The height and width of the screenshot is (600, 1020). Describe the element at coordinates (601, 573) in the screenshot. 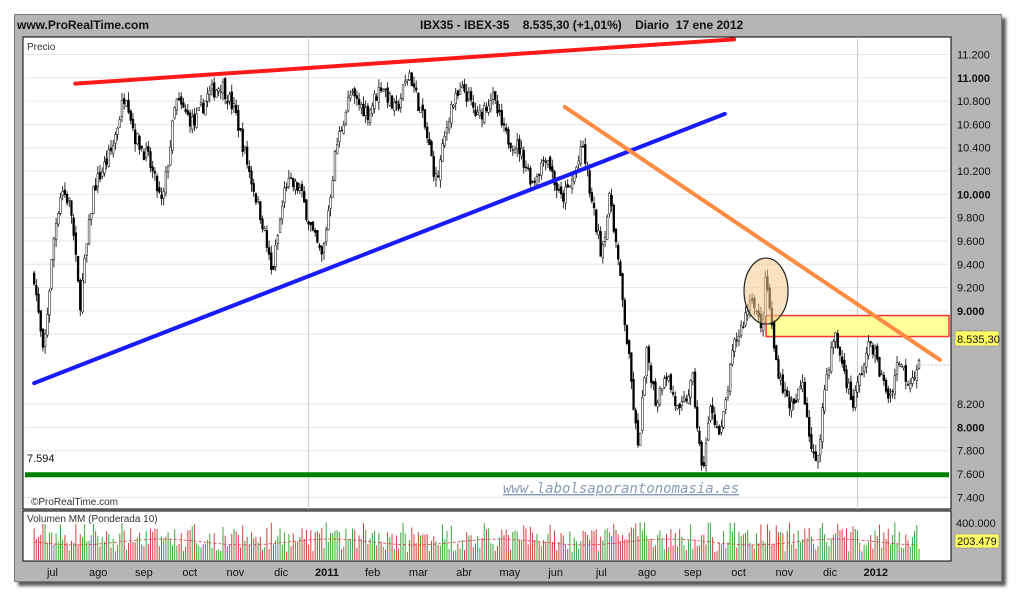

I see `x-tick-label: jul` at that location.